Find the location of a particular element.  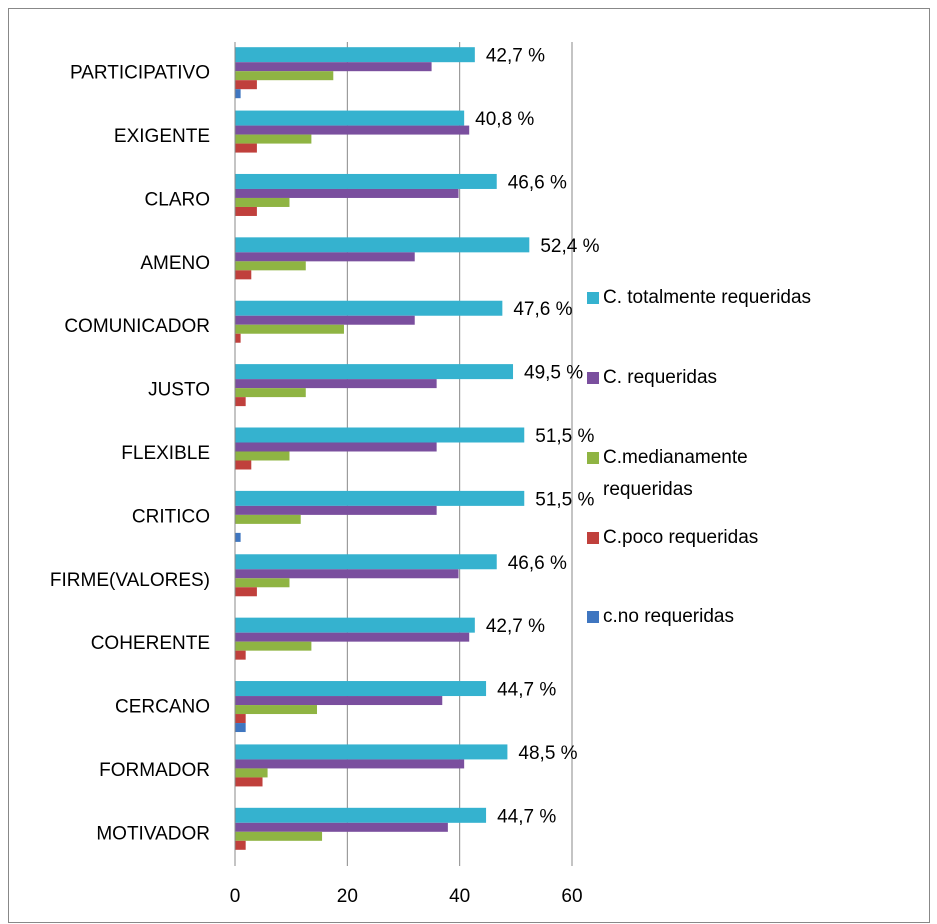

legend-label: C.medianamente requeridas is located at coordinates (675, 473).